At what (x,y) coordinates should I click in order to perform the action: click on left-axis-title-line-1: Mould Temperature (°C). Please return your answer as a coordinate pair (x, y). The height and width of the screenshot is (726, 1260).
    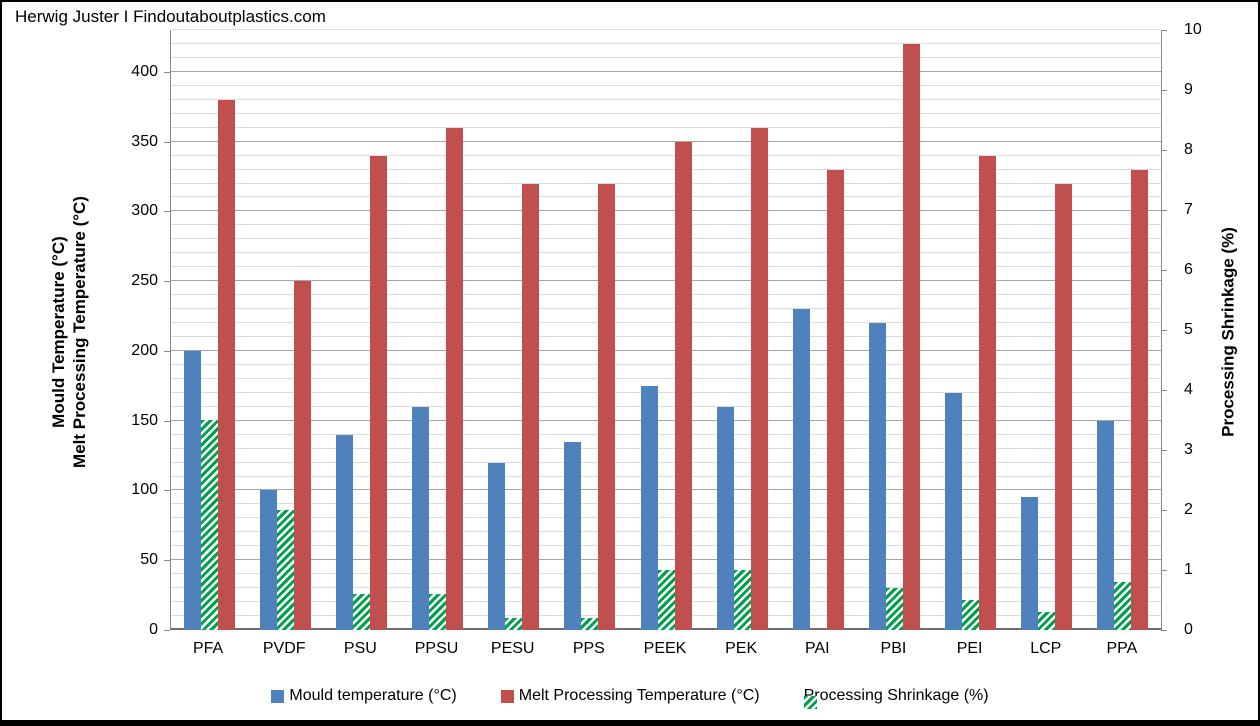
    Looking at the image, I should click on (58, 332).